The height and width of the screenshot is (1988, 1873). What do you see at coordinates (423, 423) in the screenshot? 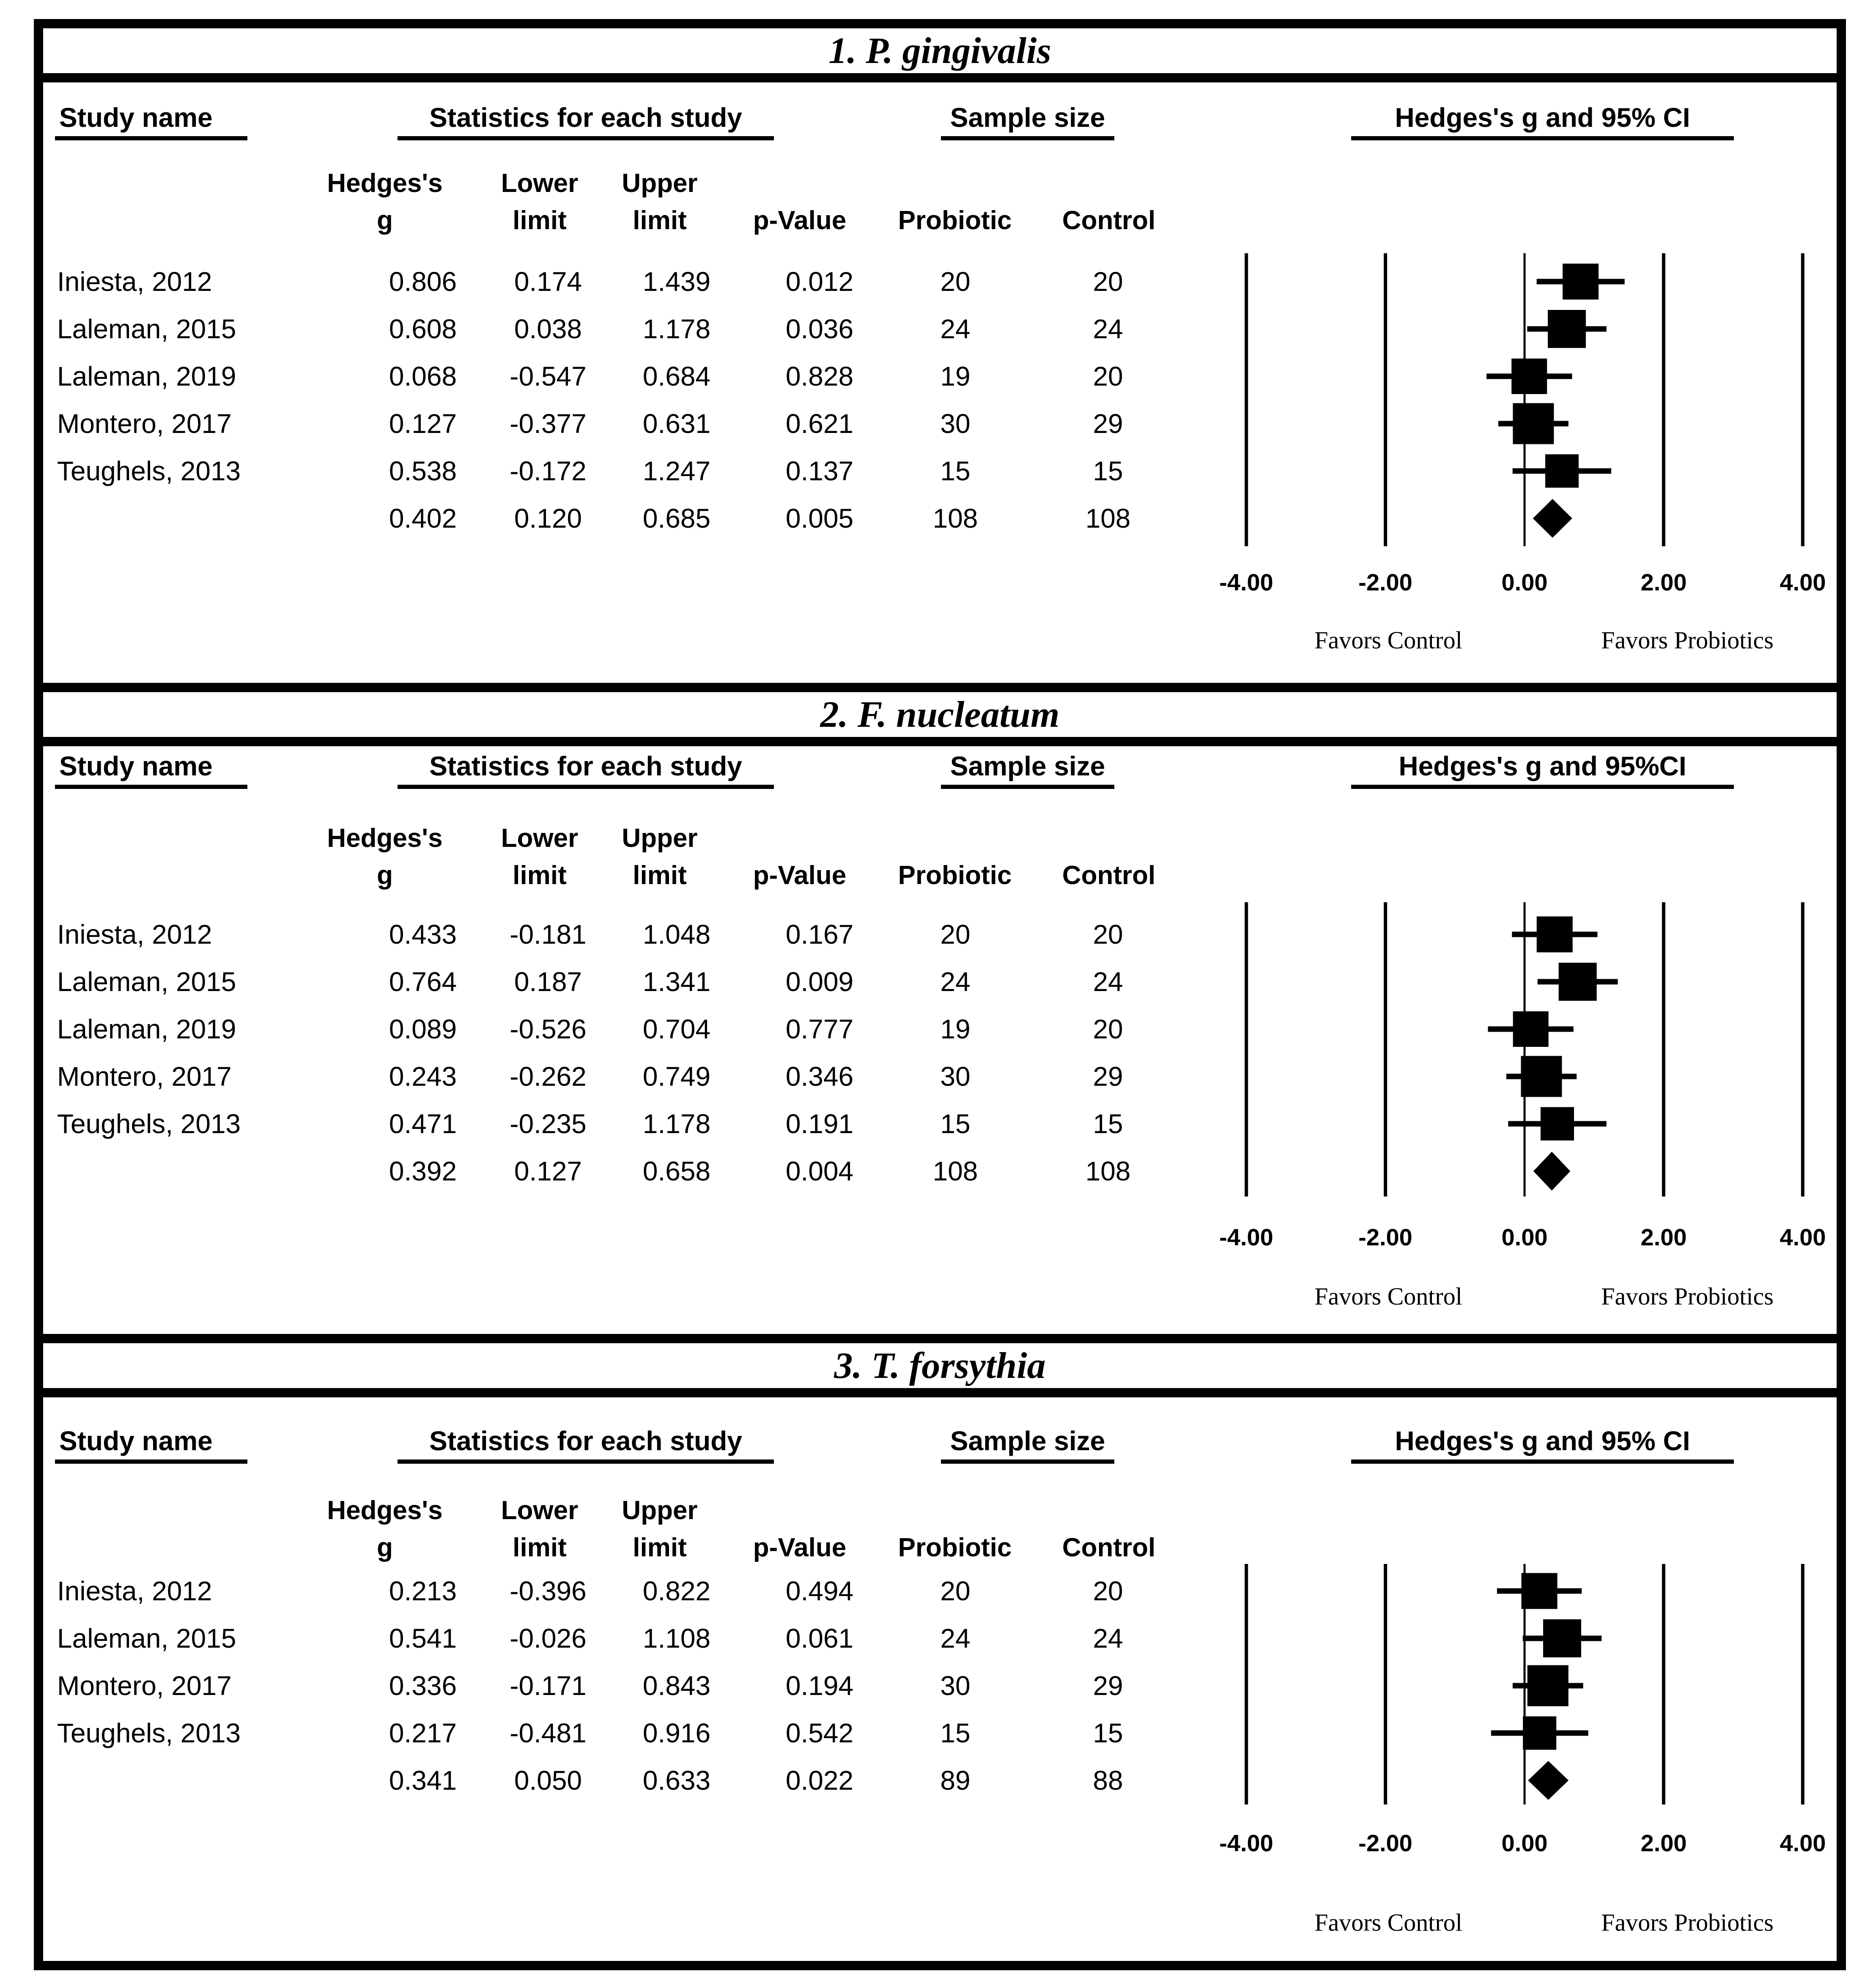
I see `cell-g: 0.127` at bounding box center [423, 423].